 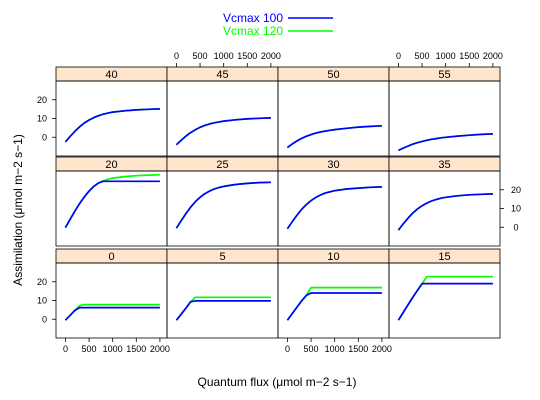 I want to click on strip-label: 25, so click(x=222, y=165).